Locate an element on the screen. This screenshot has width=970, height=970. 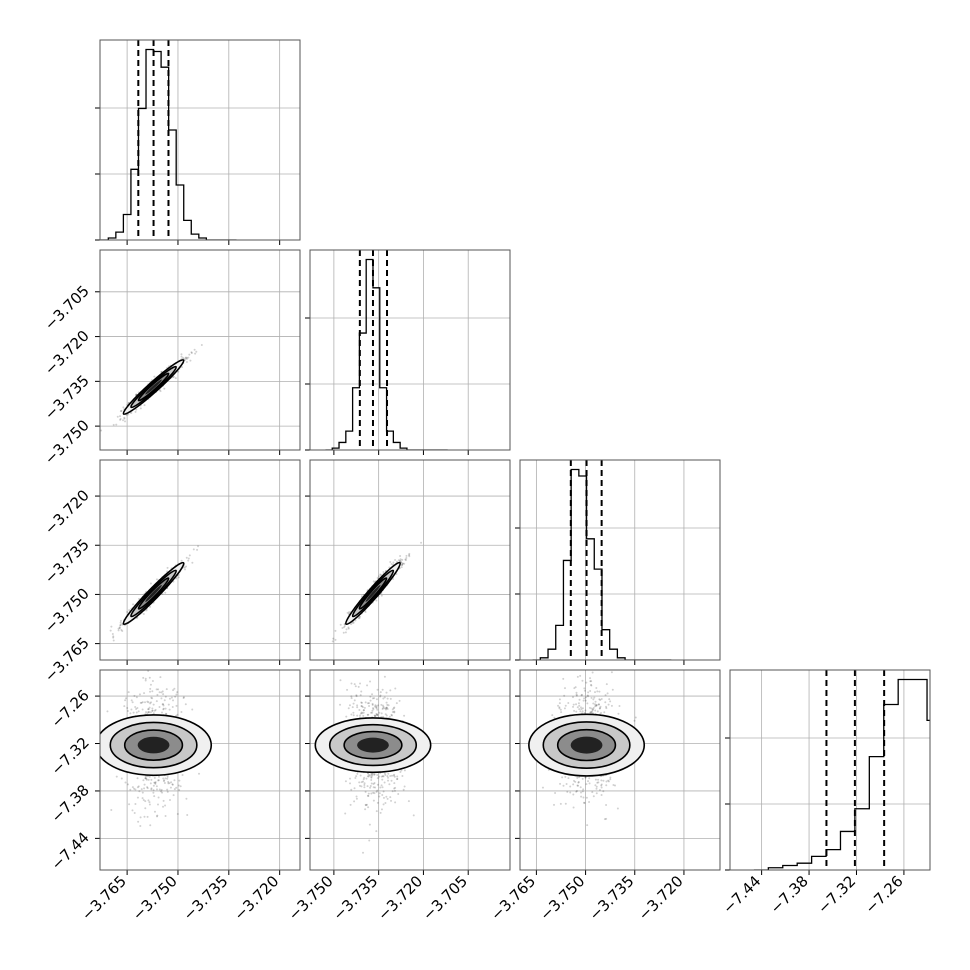
y-tick-label: −3.765 is located at coordinates (67, 660).